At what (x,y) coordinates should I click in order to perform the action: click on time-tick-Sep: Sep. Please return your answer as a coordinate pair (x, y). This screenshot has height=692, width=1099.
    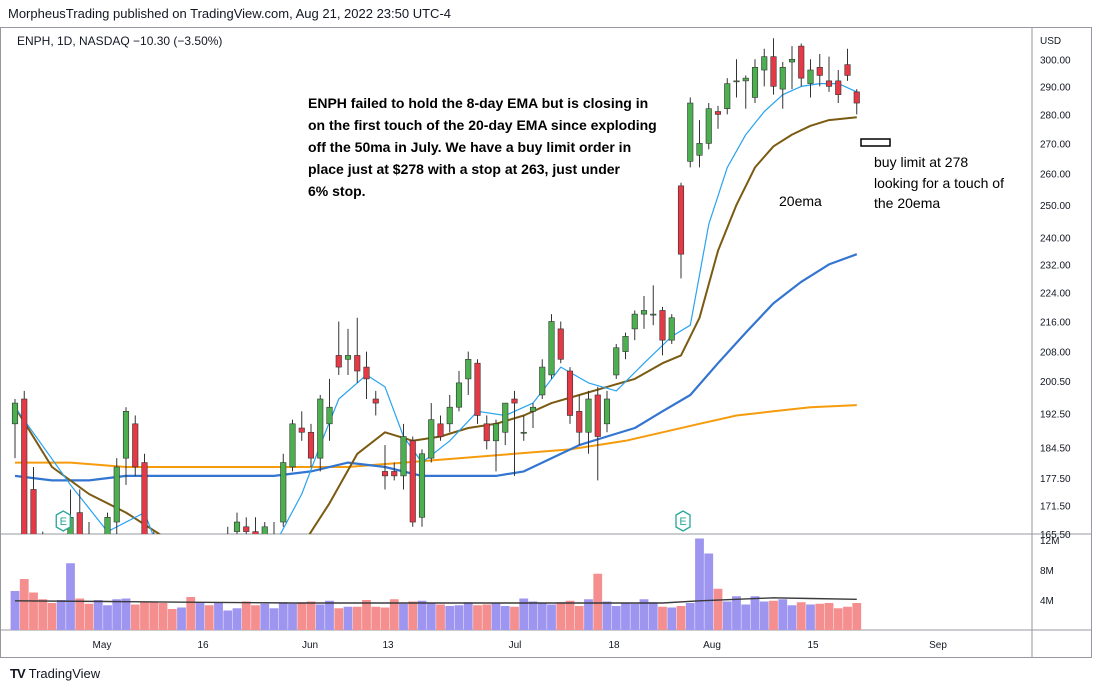
    Looking at the image, I should click on (938, 645).